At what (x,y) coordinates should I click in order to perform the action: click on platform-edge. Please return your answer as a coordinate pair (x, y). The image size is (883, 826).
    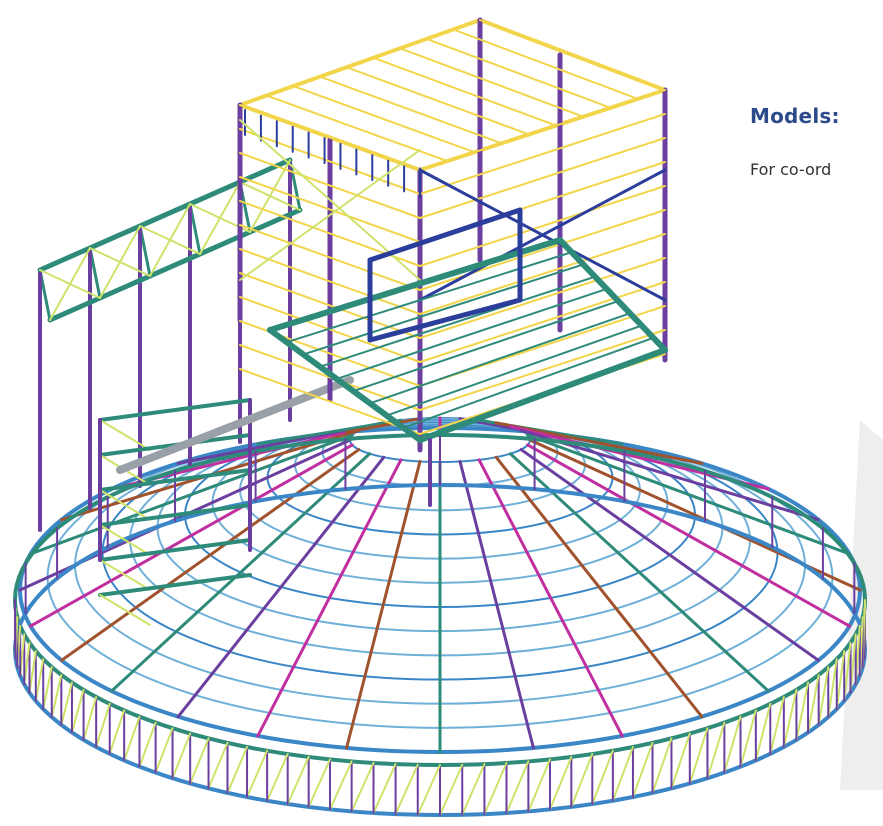
    Looking at the image, I should click on (345, 385).